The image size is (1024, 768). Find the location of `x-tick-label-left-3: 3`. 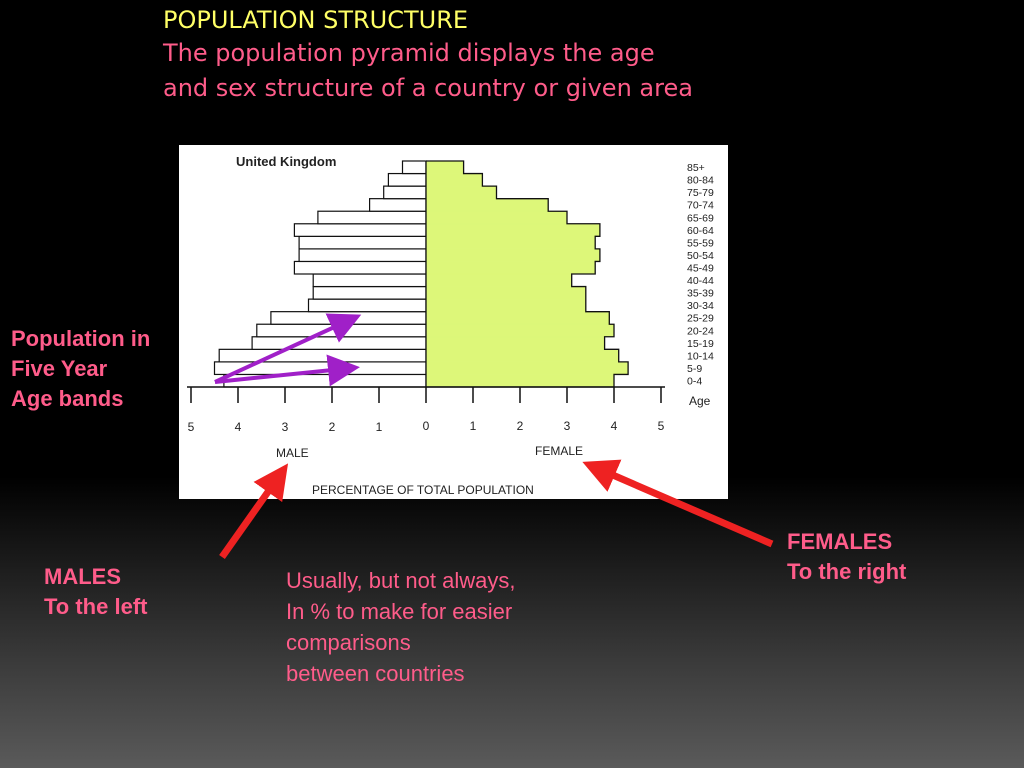

x-tick-label-left-3: 3 is located at coordinates (285, 427).